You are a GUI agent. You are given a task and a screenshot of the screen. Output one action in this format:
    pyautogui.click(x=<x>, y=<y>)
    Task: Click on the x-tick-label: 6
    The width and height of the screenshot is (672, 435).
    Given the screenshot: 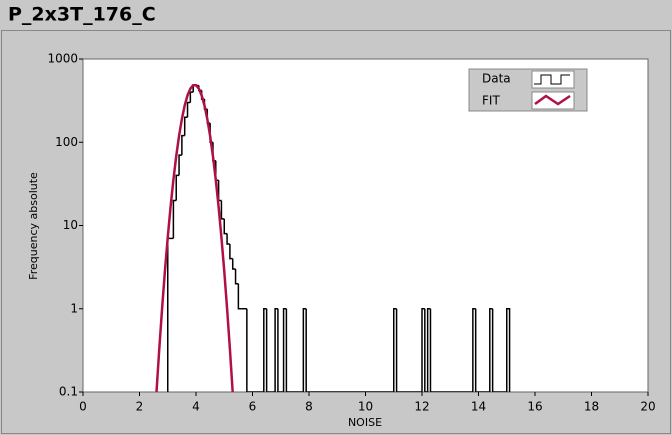 What is the action you would take?
    pyautogui.click(x=253, y=407)
    